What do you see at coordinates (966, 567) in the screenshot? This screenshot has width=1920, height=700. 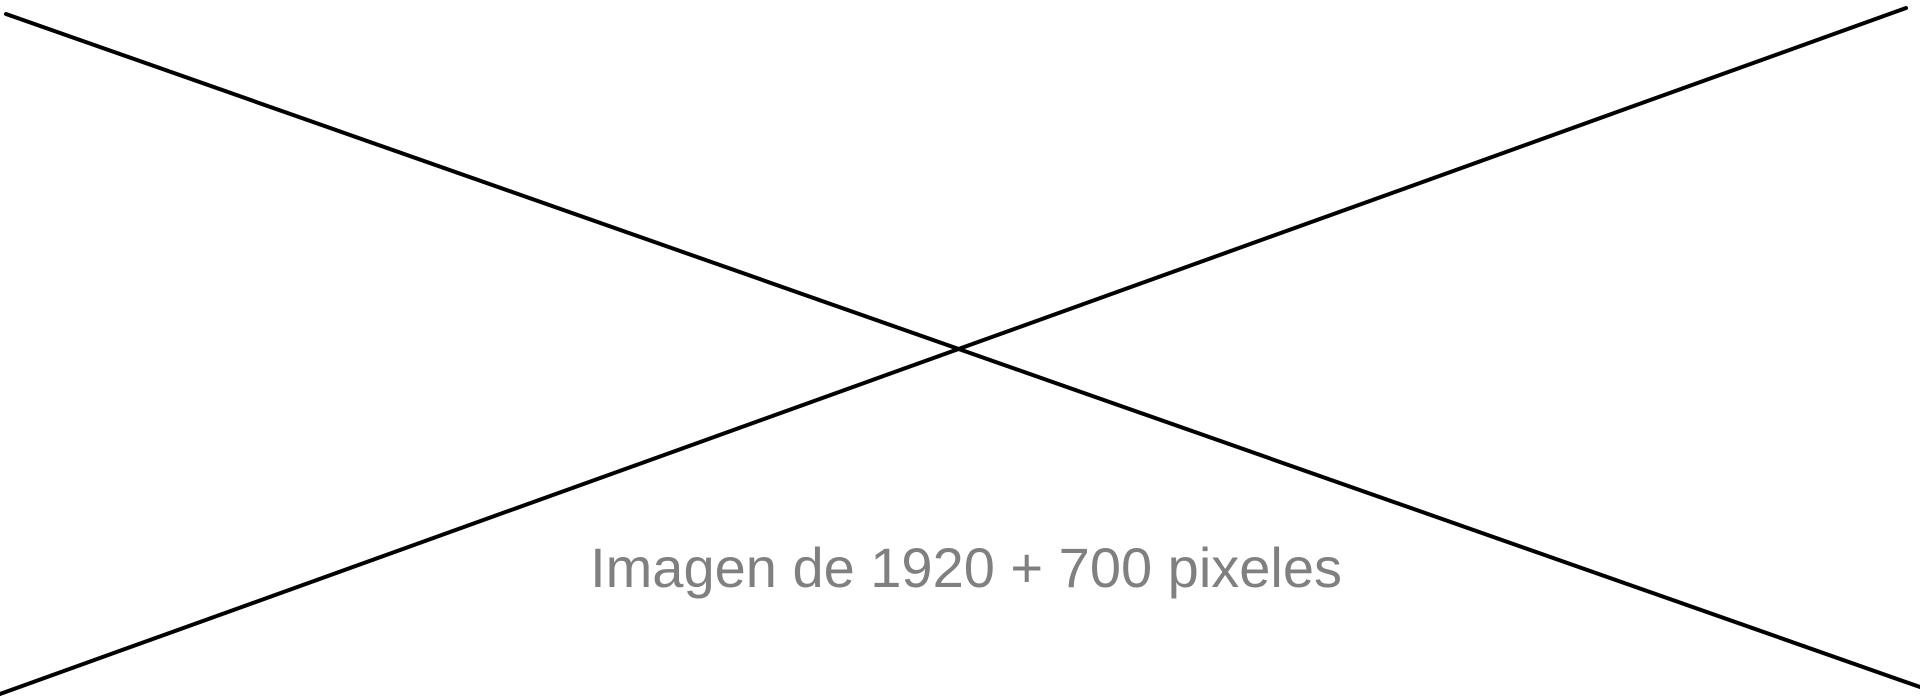 I see `placeholder-caption: Imagen de 1920 + 700 pixeles` at bounding box center [966, 567].